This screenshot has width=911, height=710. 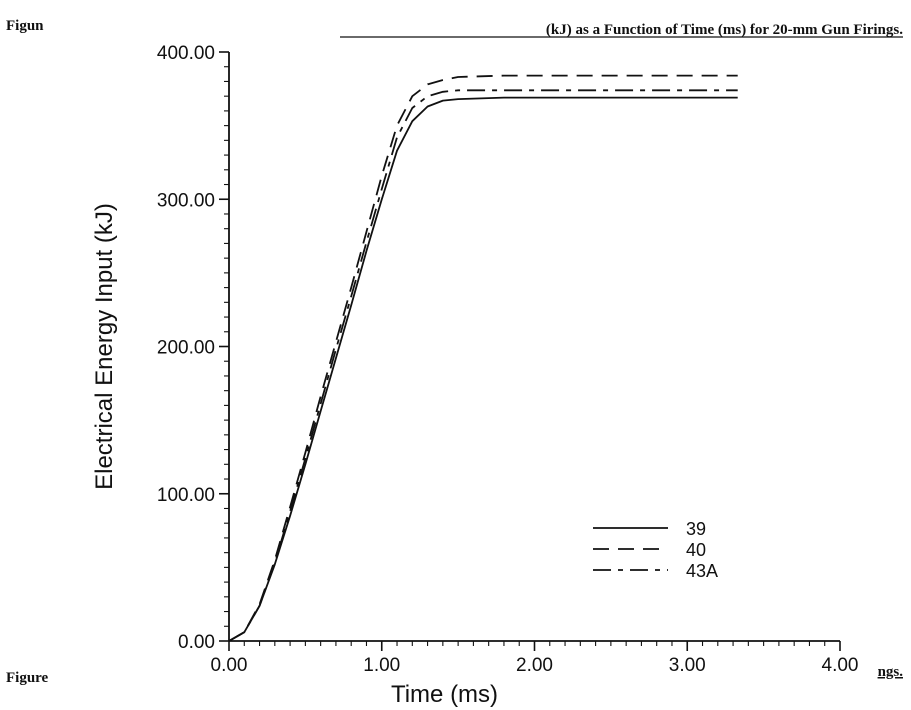 What do you see at coordinates (534, 665) in the screenshot?
I see `x-tick-label: 2.00` at bounding box center [534, 665].